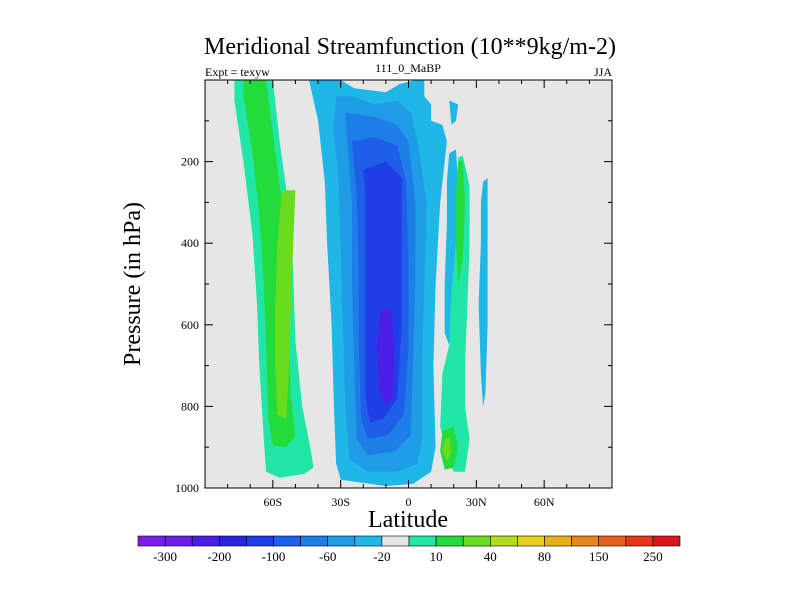  What do you see at coordinates (490, 556) in the screenshot?
I see `colorbar-label: 40` at bounding box center [490, 556].